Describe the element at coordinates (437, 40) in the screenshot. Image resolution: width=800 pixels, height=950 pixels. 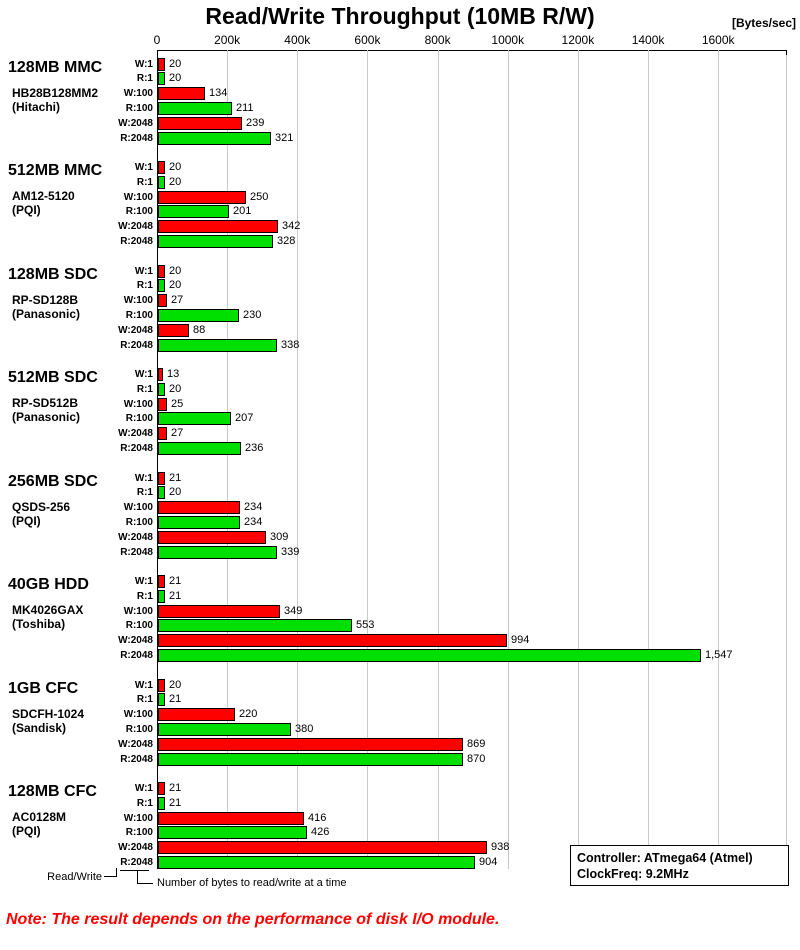
I see `axis-tick-label: 800k` at that location.